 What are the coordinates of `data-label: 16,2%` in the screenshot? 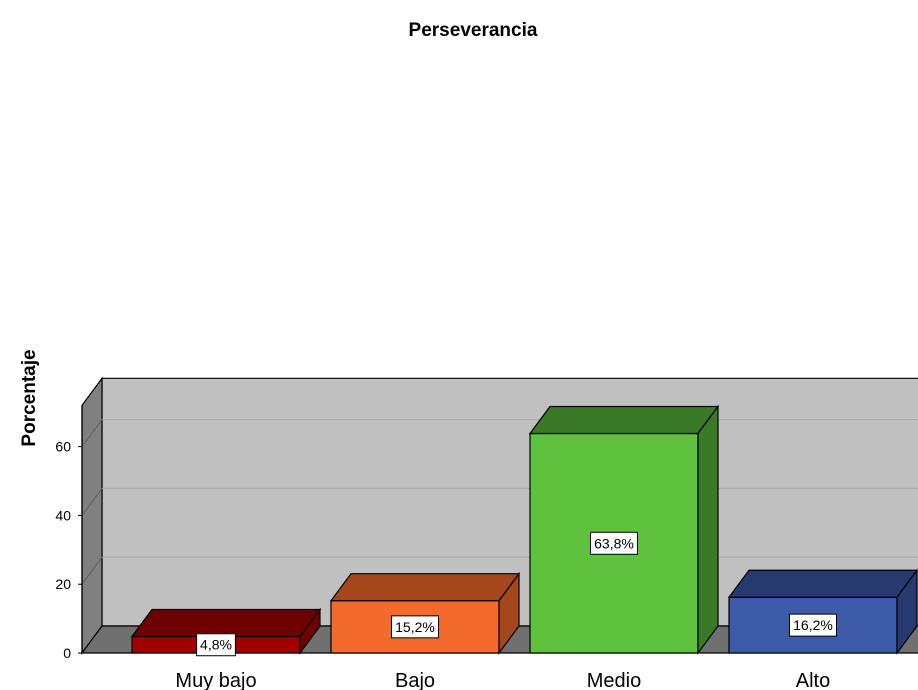 It's located at (813, 625).